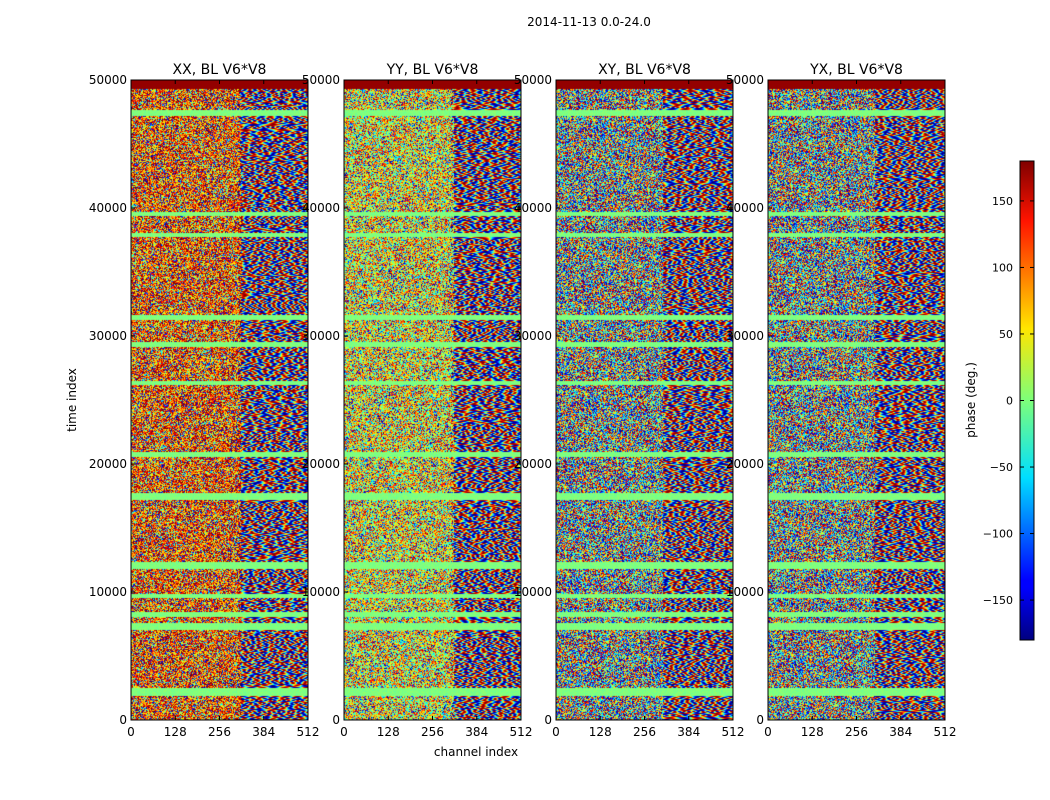 The height and width of the screenshot is (800, 1050). What do you see at coordinates (1001, 467) in the screenshot?
I see `colorbar-tick-label: −50` at bounding box center [1001, 467].